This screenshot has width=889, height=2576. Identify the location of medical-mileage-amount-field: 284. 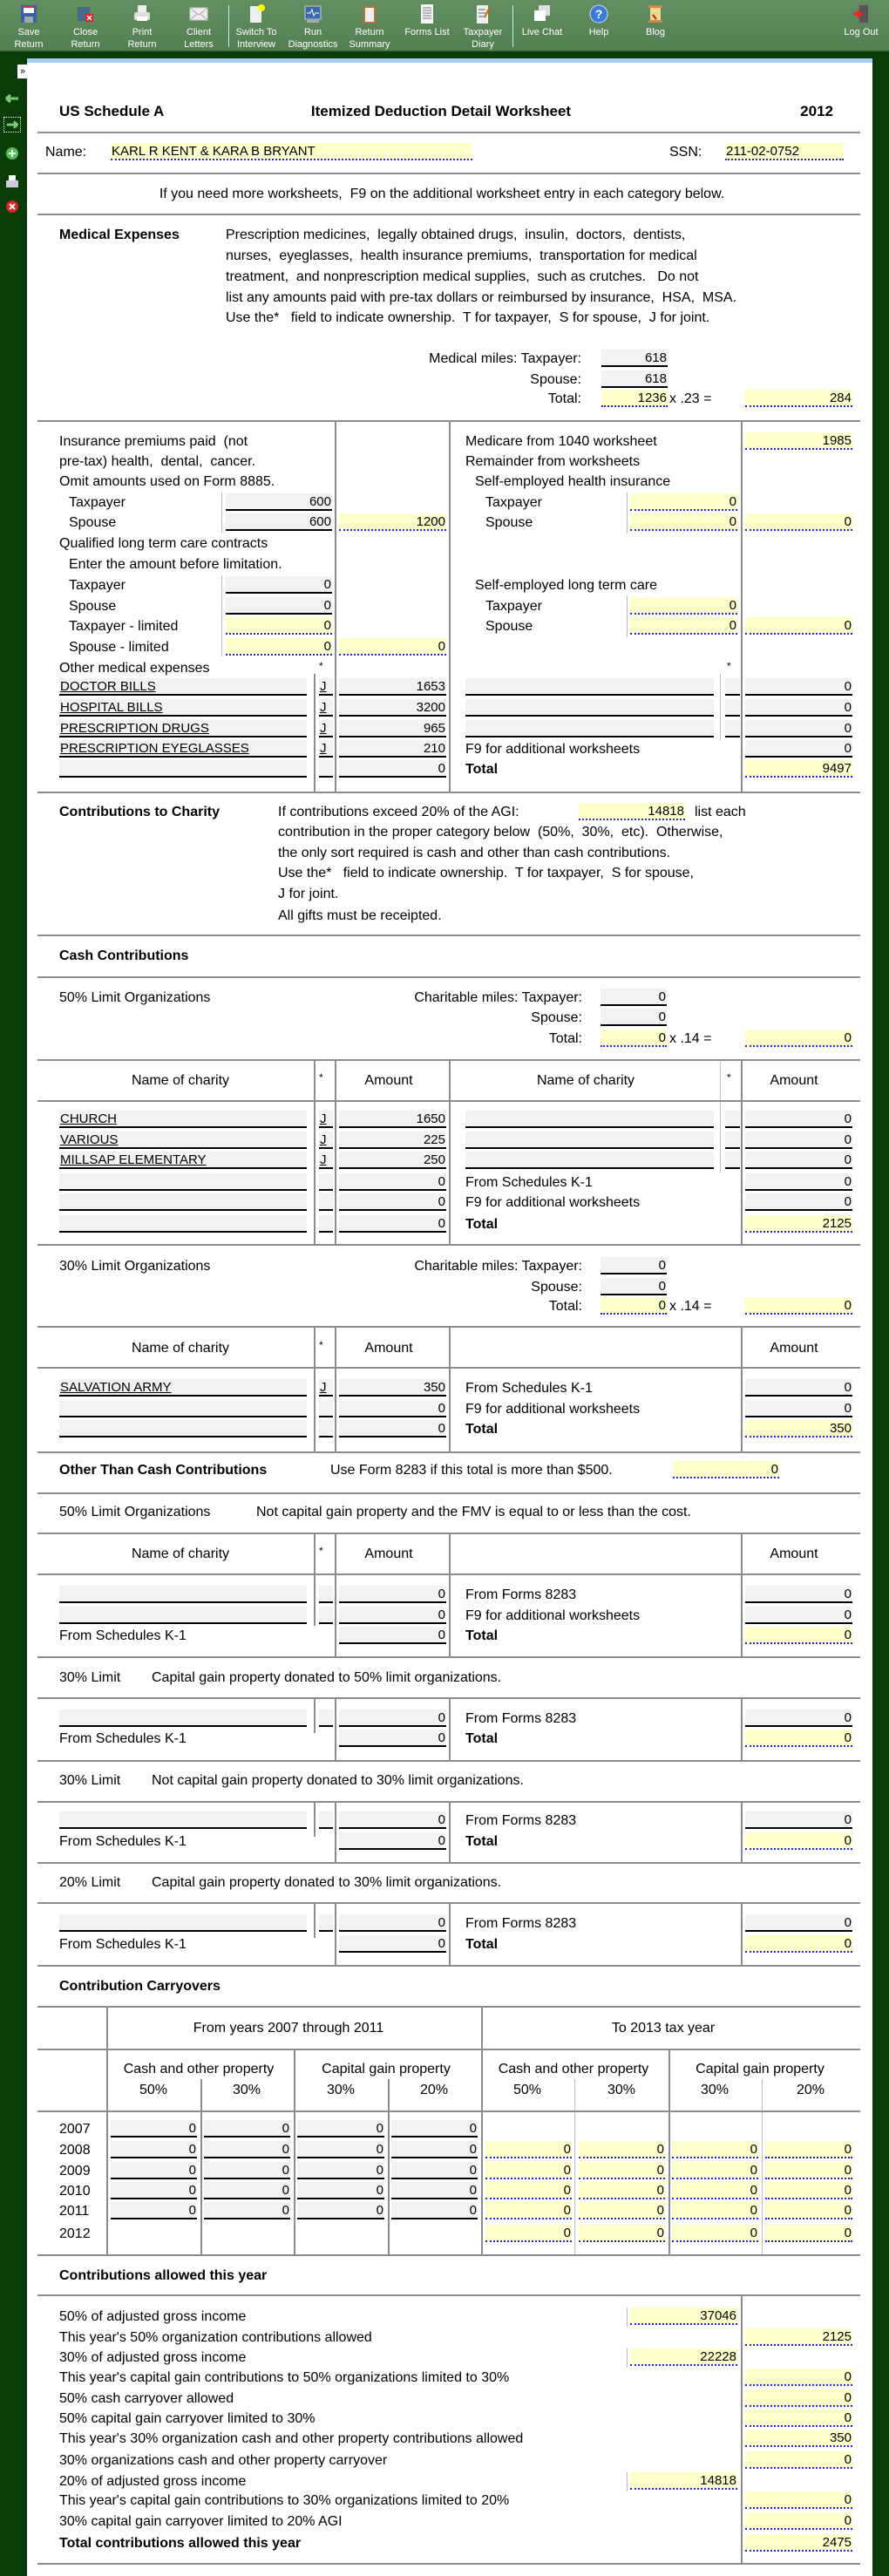
(798, 399).